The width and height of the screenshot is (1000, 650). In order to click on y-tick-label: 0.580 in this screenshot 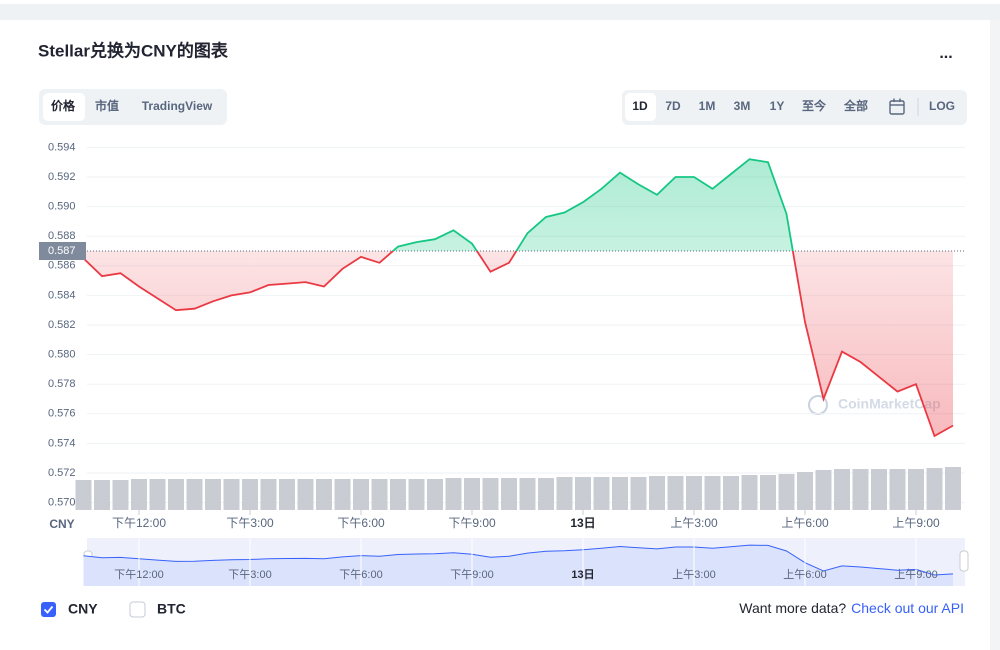, I will do `click(62, 355)`.